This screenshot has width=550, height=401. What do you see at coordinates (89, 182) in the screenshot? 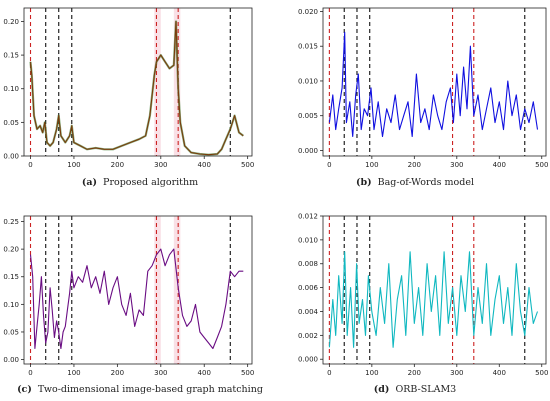
I see `caption-a-tag: (a)` at bounding box center [89, 182].